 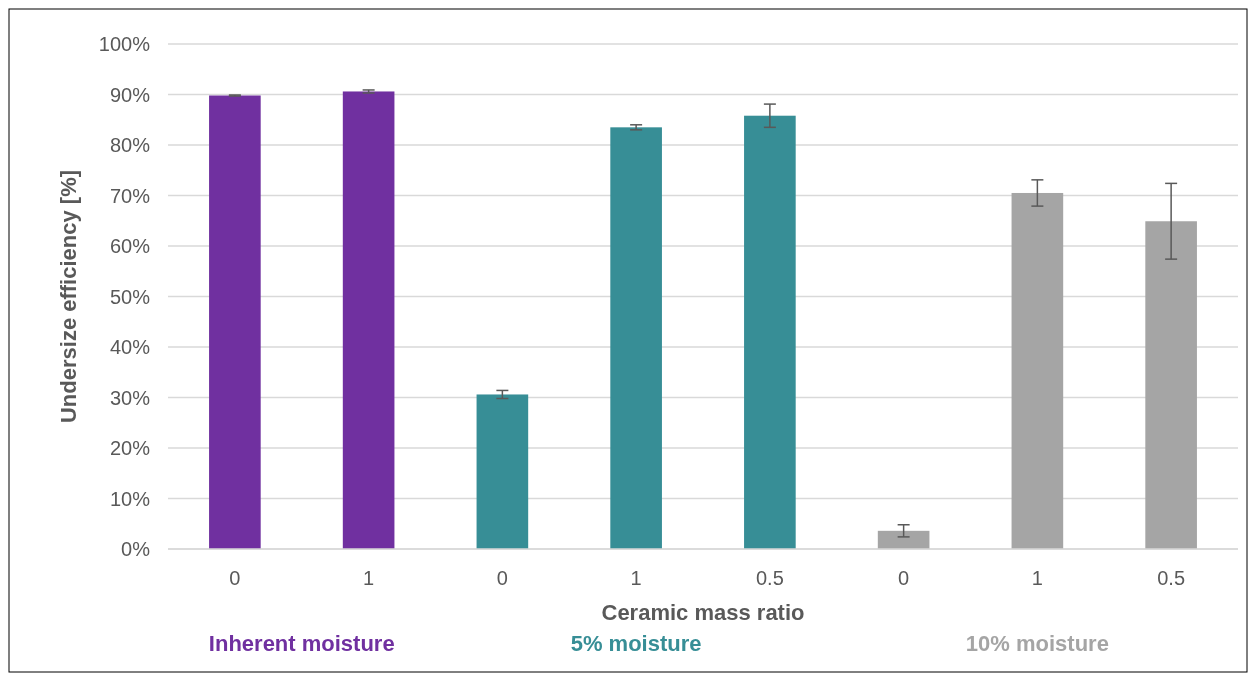 I want to click on y-tick-label: 50%, so click(x=130, y=296).